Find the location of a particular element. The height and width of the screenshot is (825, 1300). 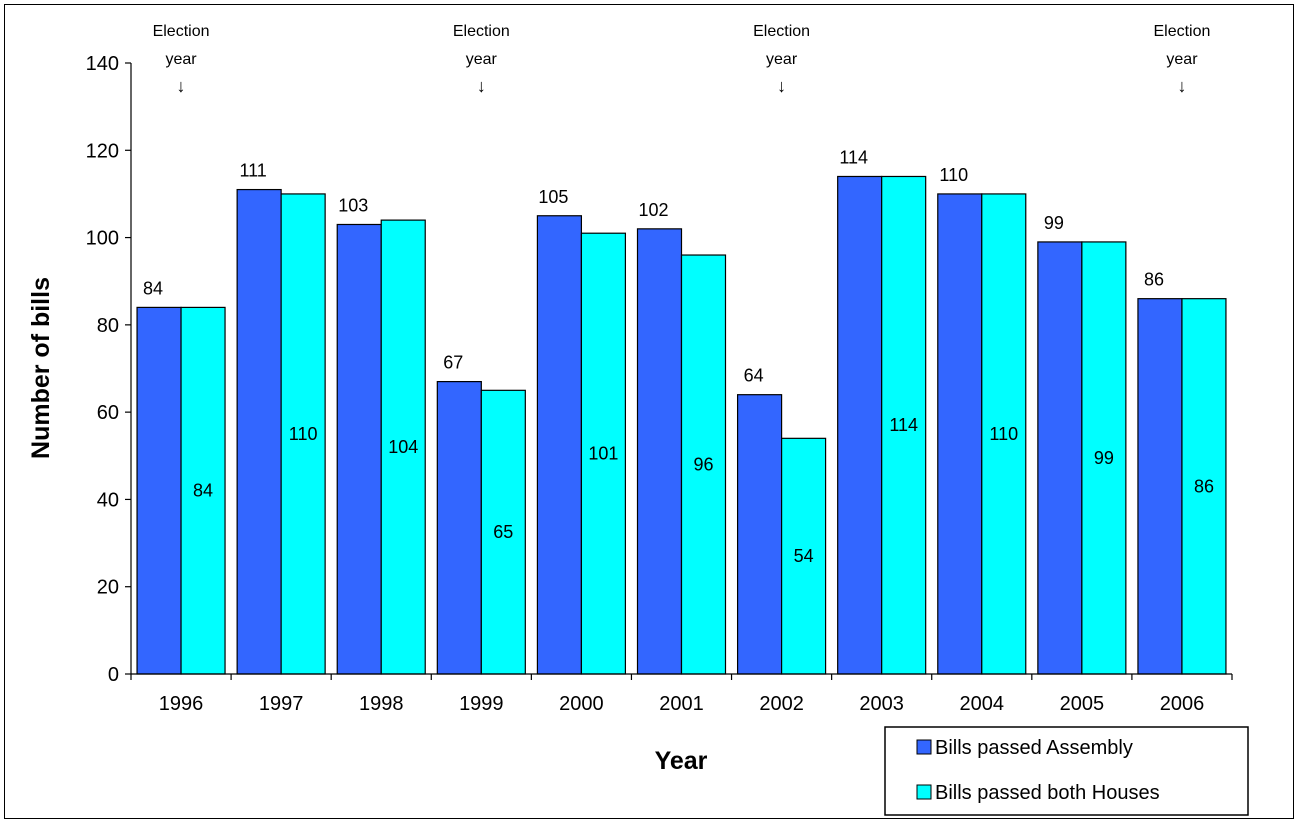

x-tick-label: 1996 is located at coordinates (181, 704).